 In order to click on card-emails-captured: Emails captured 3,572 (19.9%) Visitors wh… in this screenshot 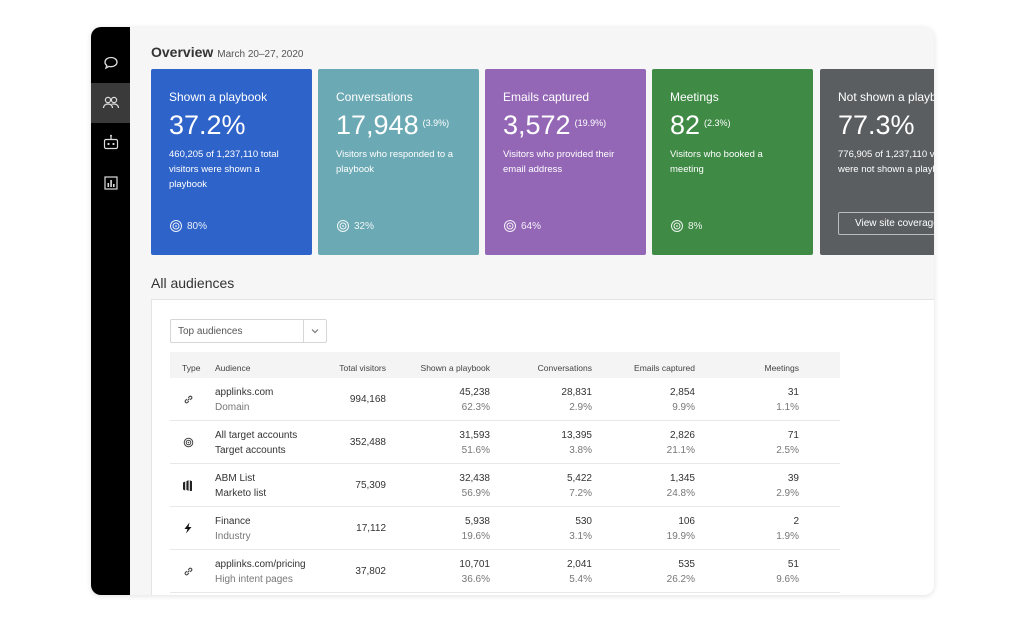, I will do `click(565, 162)`.